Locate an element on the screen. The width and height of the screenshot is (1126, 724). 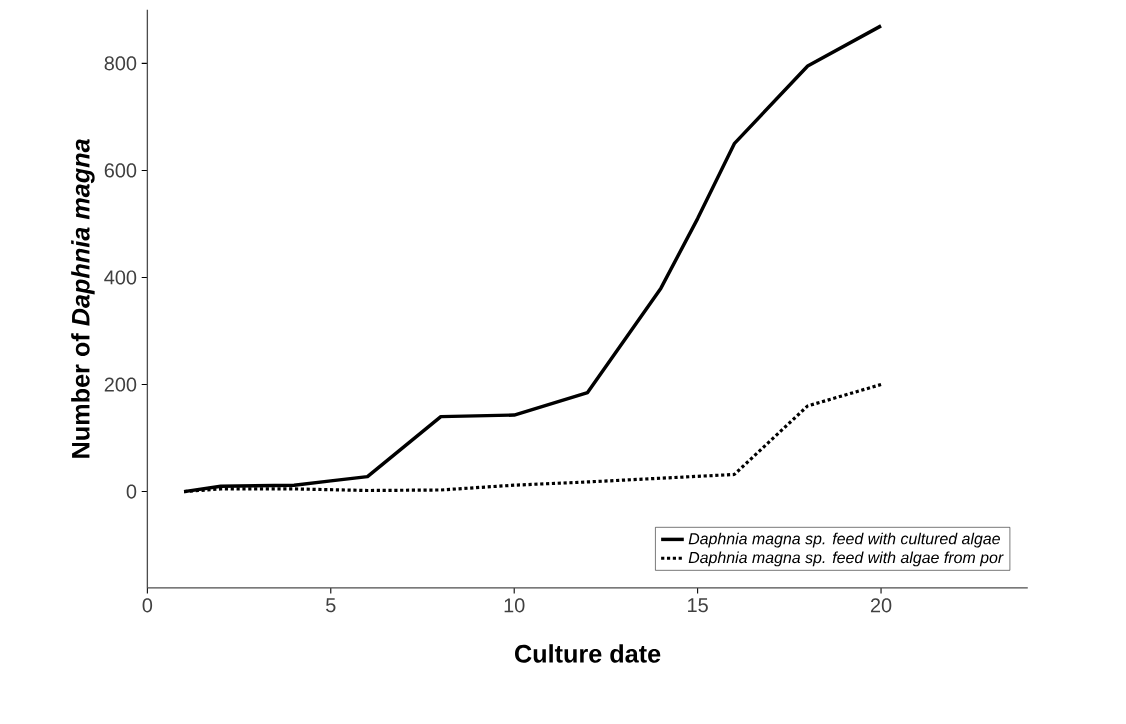
y-tick-label: 800 is located at coordinates (120, 63).